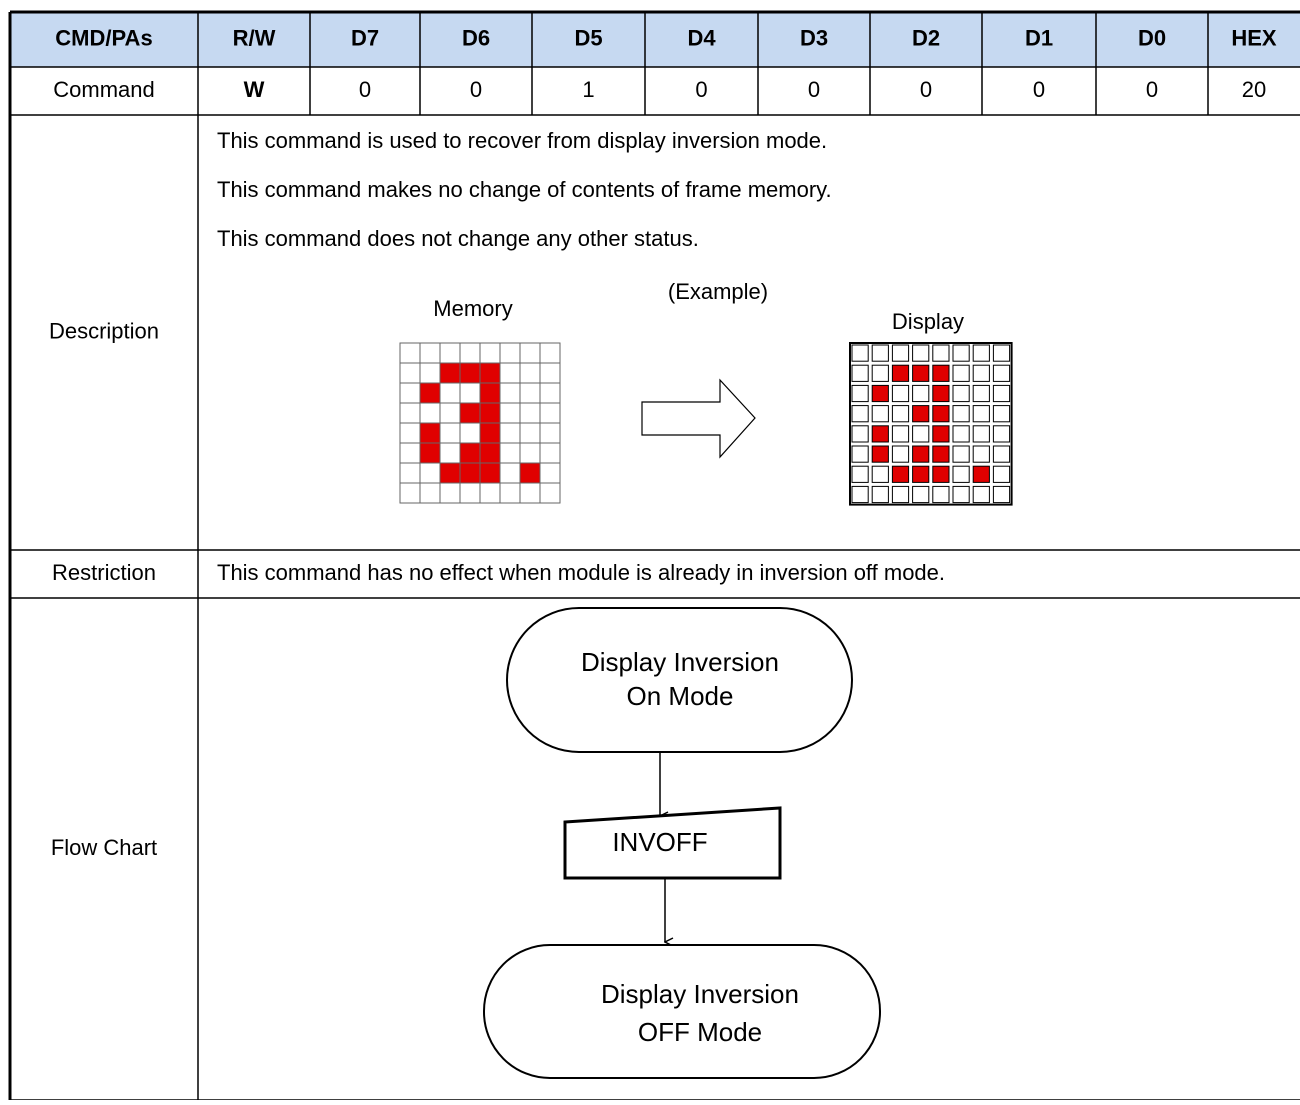 This screenshot has height=1105, width=1300. What do you see at coordinates (931, 424) in the screenshot?
I see `grid-border` at bounding box center [931, 424].